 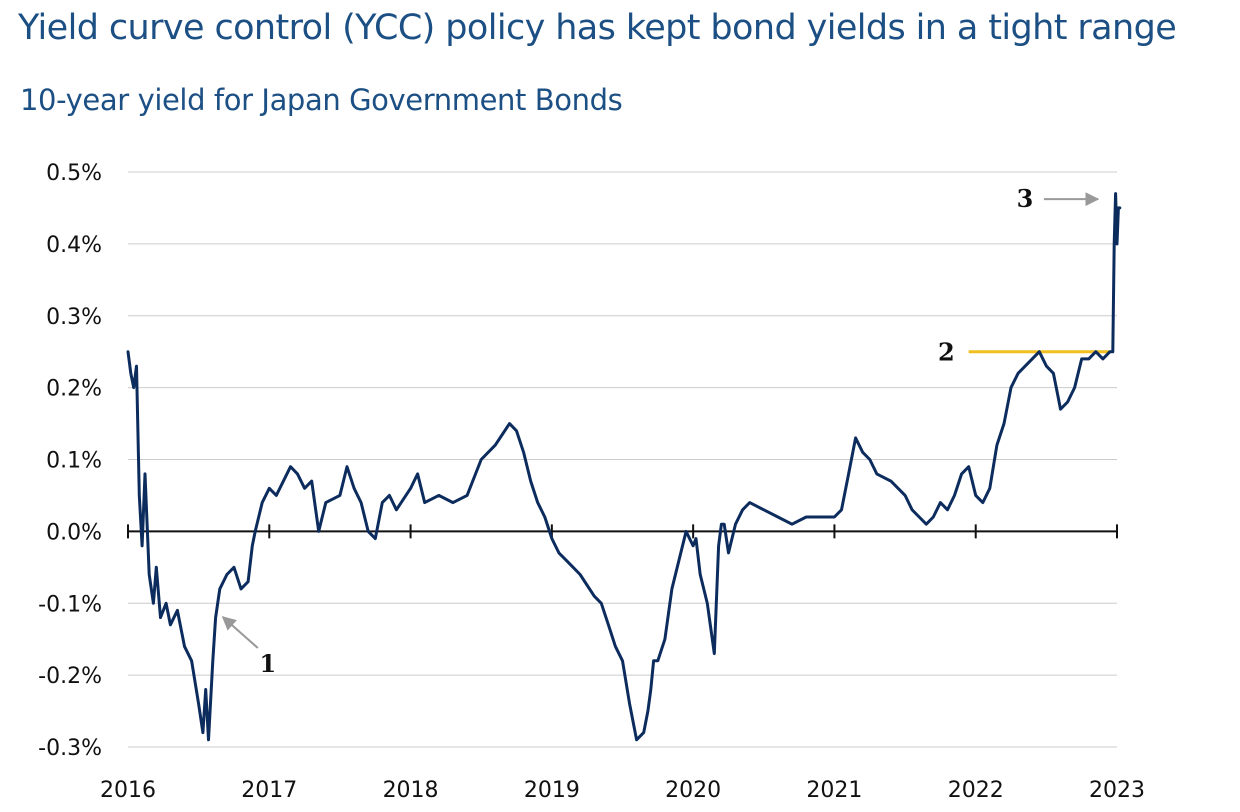 What do you see at coordinates (74, 389) in the screenshot?
I see `y-tick-label: 0.2%` at bounding box center [74, 389].